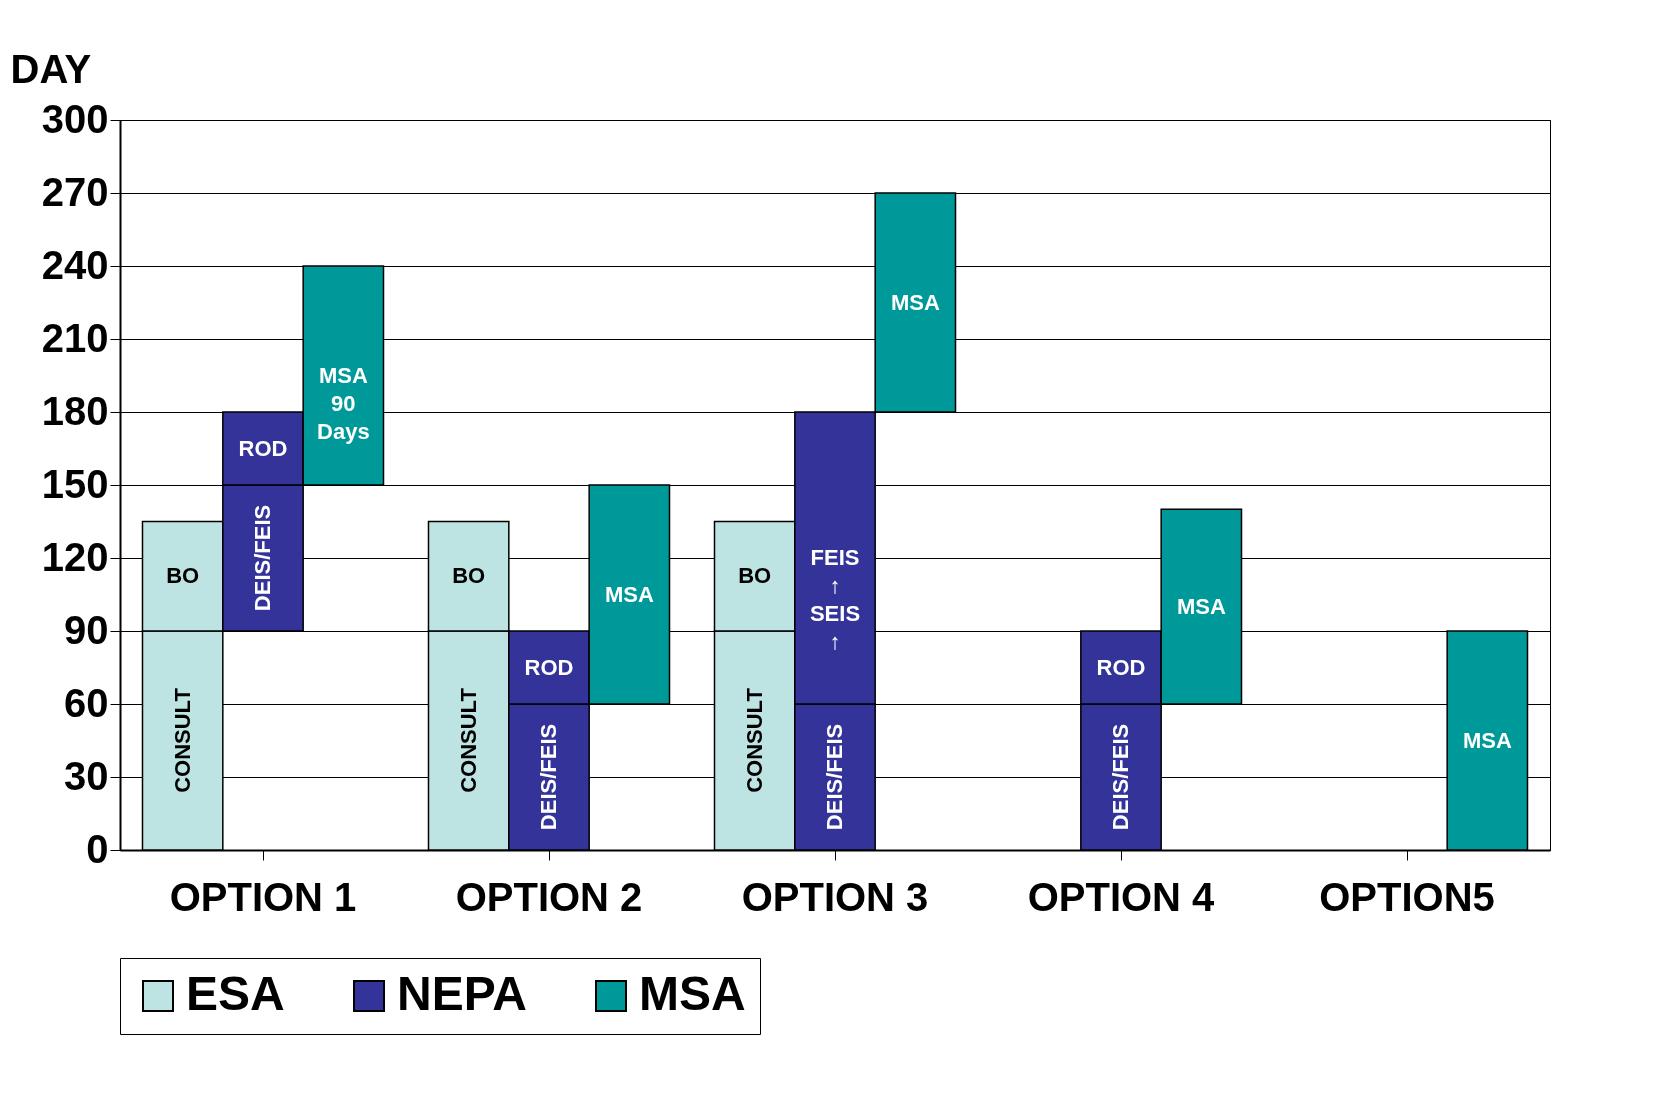 The height and width of the screenshot is (1113, 1677). Describe the element at coordinates (86, 629) in the screenshot. I see `y-tick-label: 90` at that location.